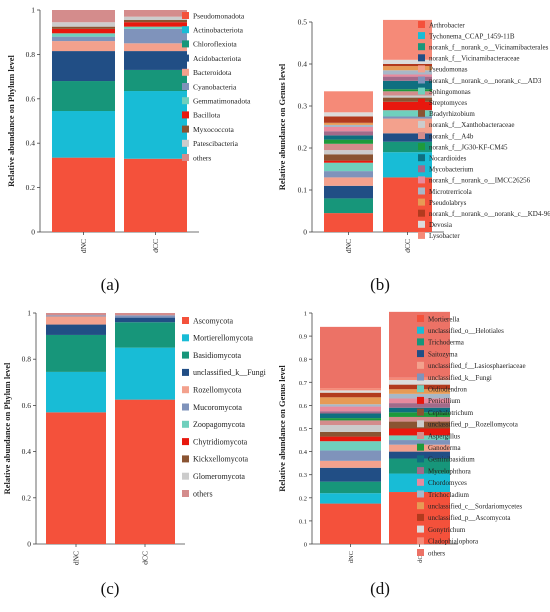 Image resolution: width=550 pixels, height=612 pixels. What do you see at coordinates (230, 372) in the screenshot?
I see `legend-label: unclassified_k__Fungi` at bounding box center [230, 372].